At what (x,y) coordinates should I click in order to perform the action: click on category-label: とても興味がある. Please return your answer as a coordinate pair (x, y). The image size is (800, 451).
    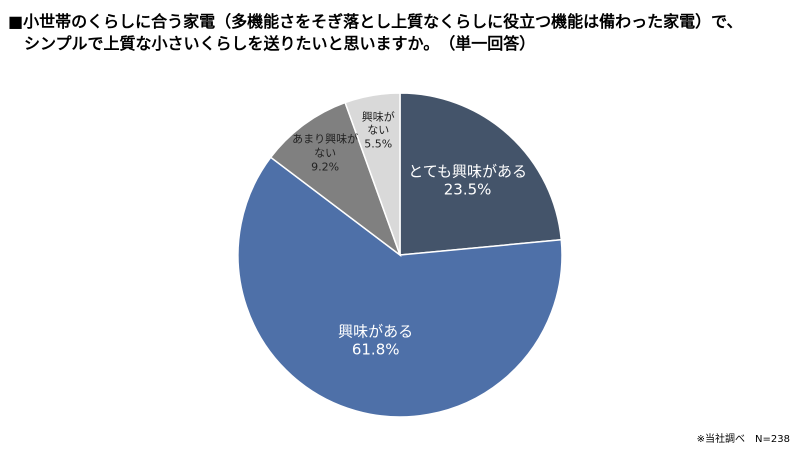
    Looking at the image, I should click on (467, 170).